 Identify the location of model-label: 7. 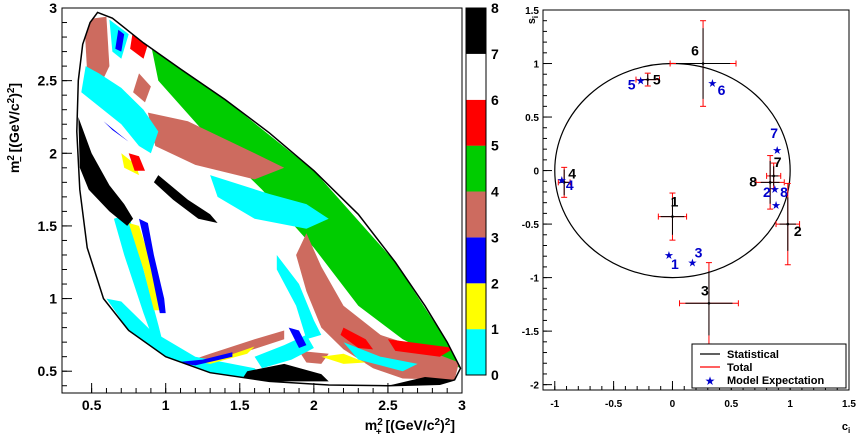
(774, 133).